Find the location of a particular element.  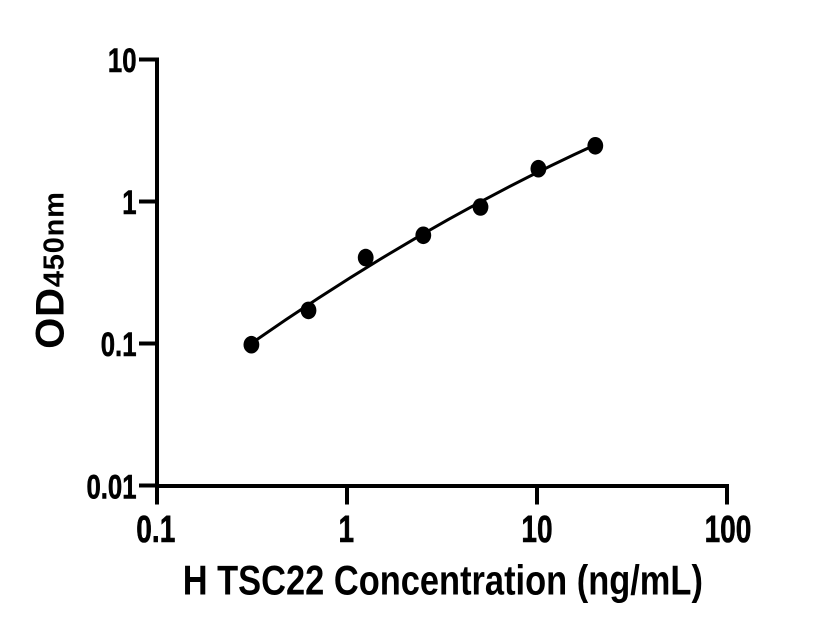

svg-text: 100 is located at coordinates (728, 530).